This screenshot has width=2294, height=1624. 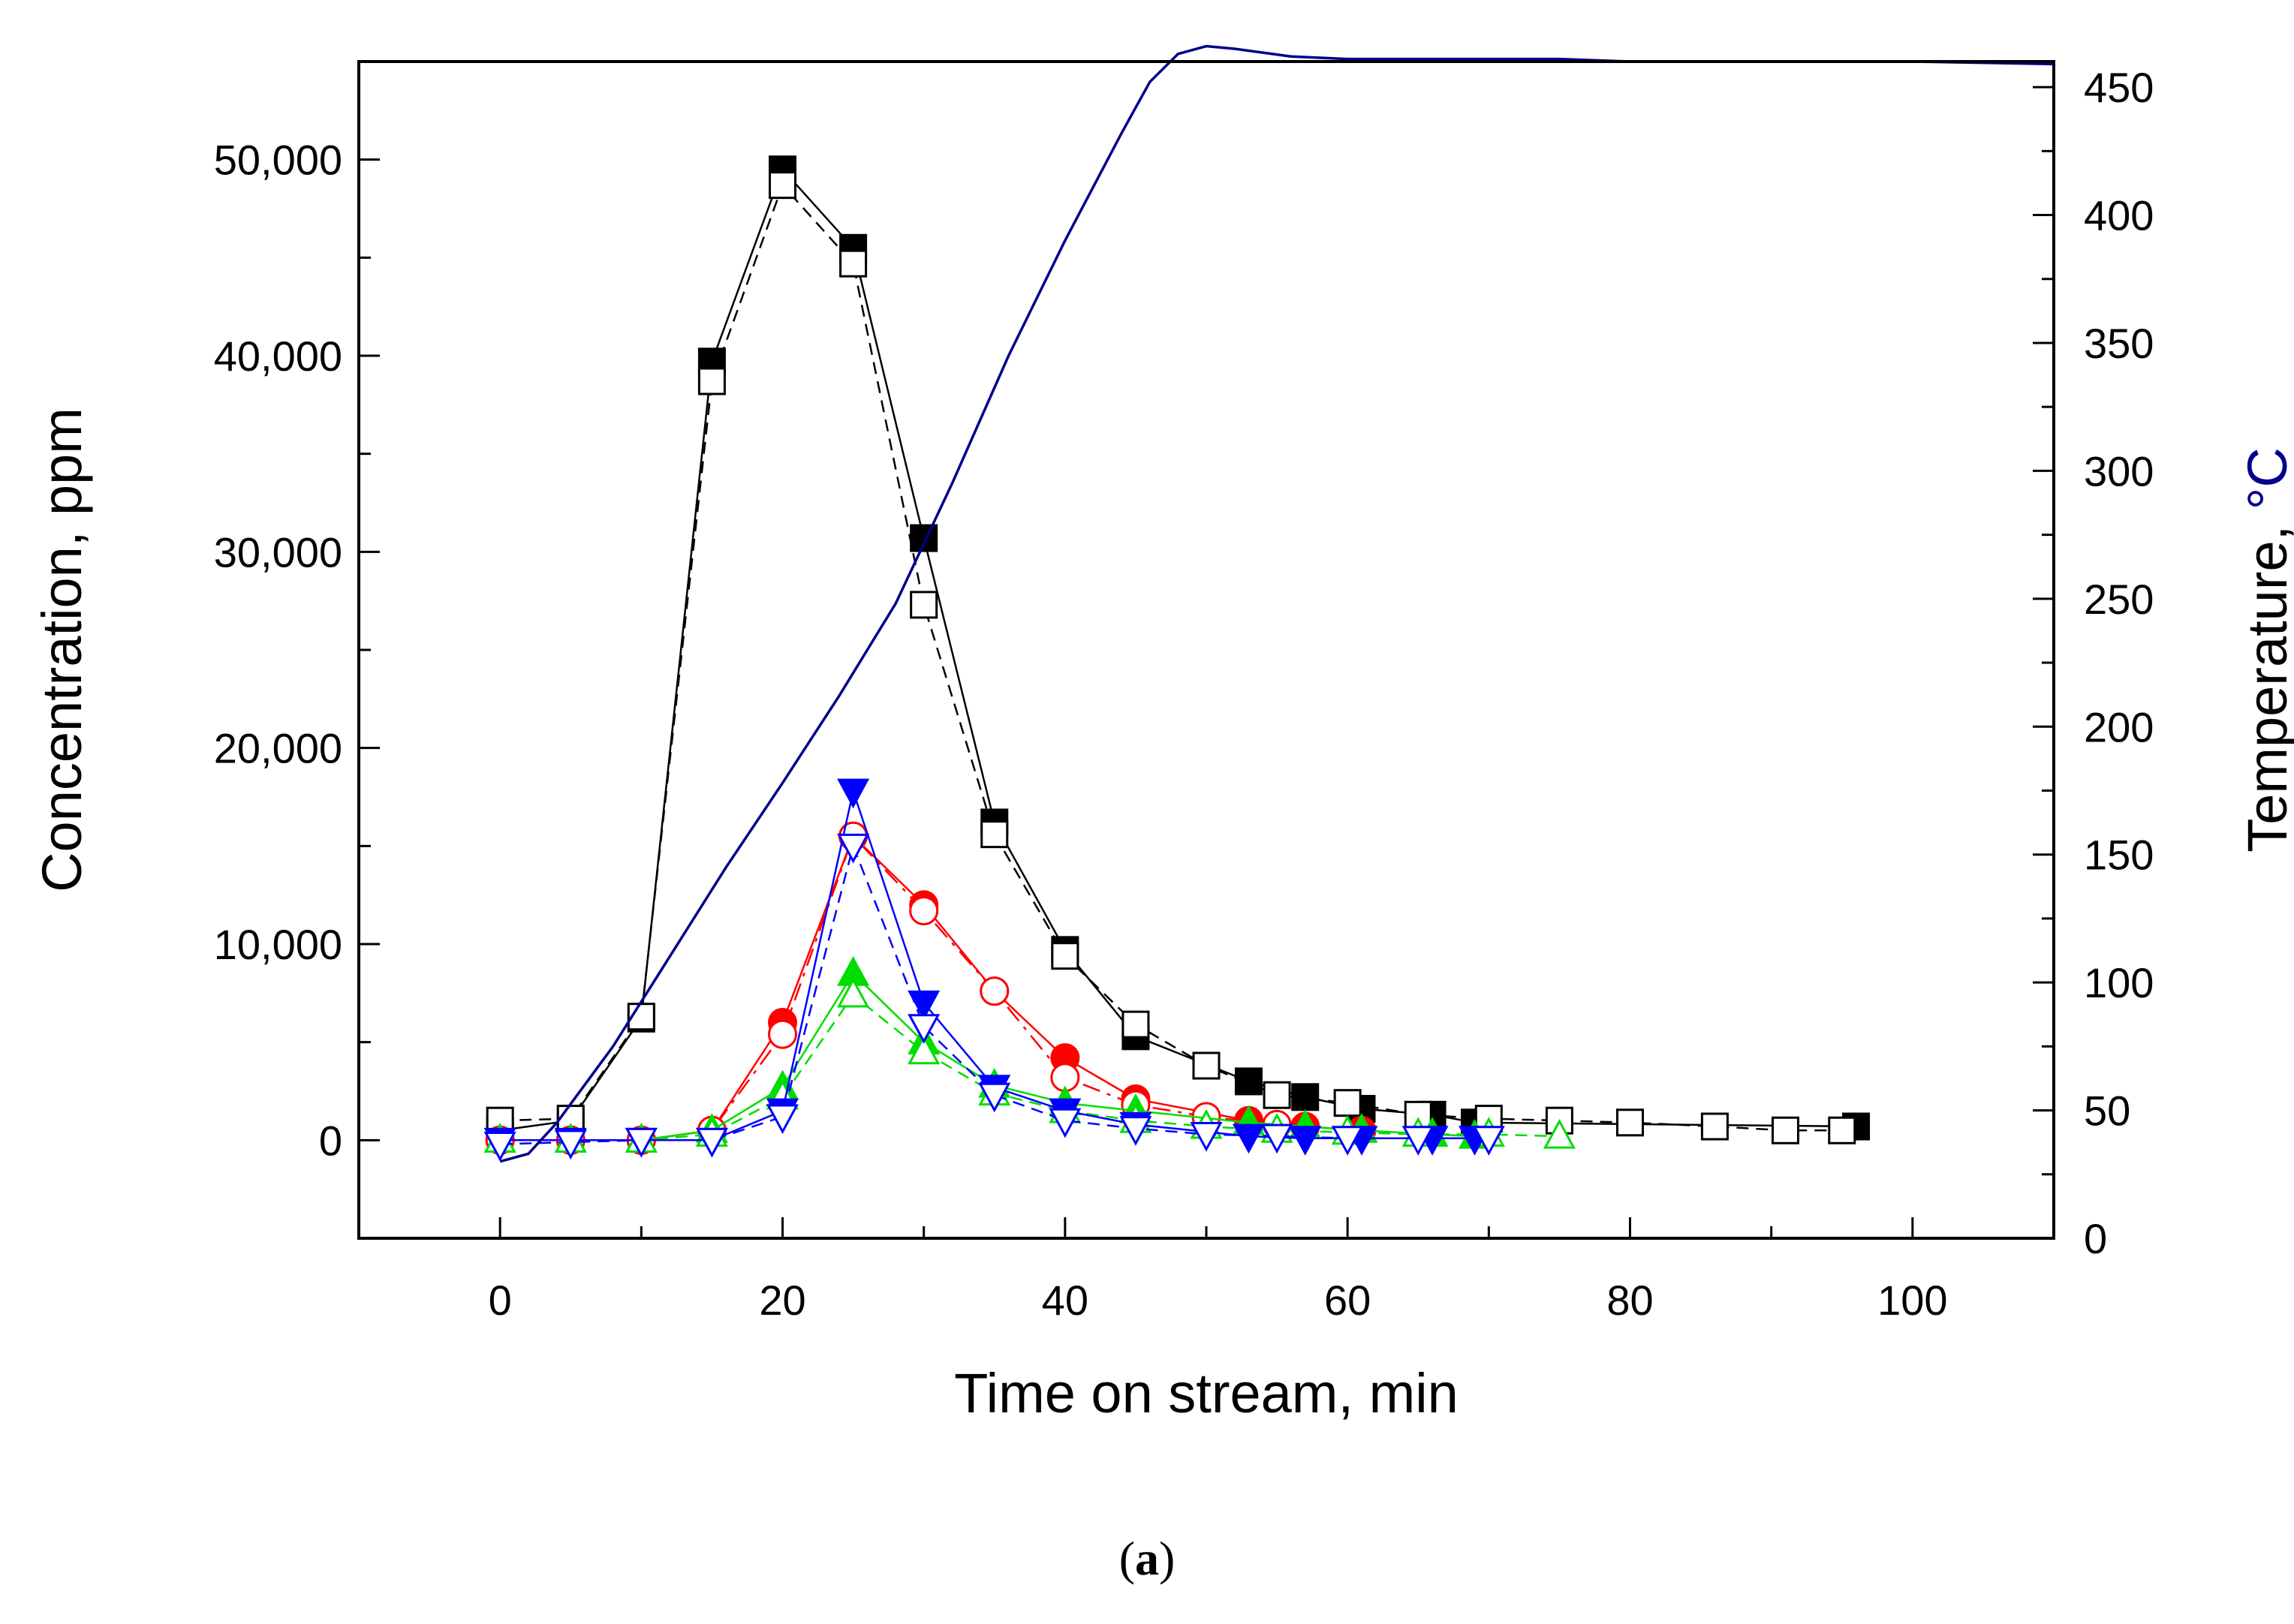 I want to click on figure-caption: (a), so click(x=1147, y=1558).